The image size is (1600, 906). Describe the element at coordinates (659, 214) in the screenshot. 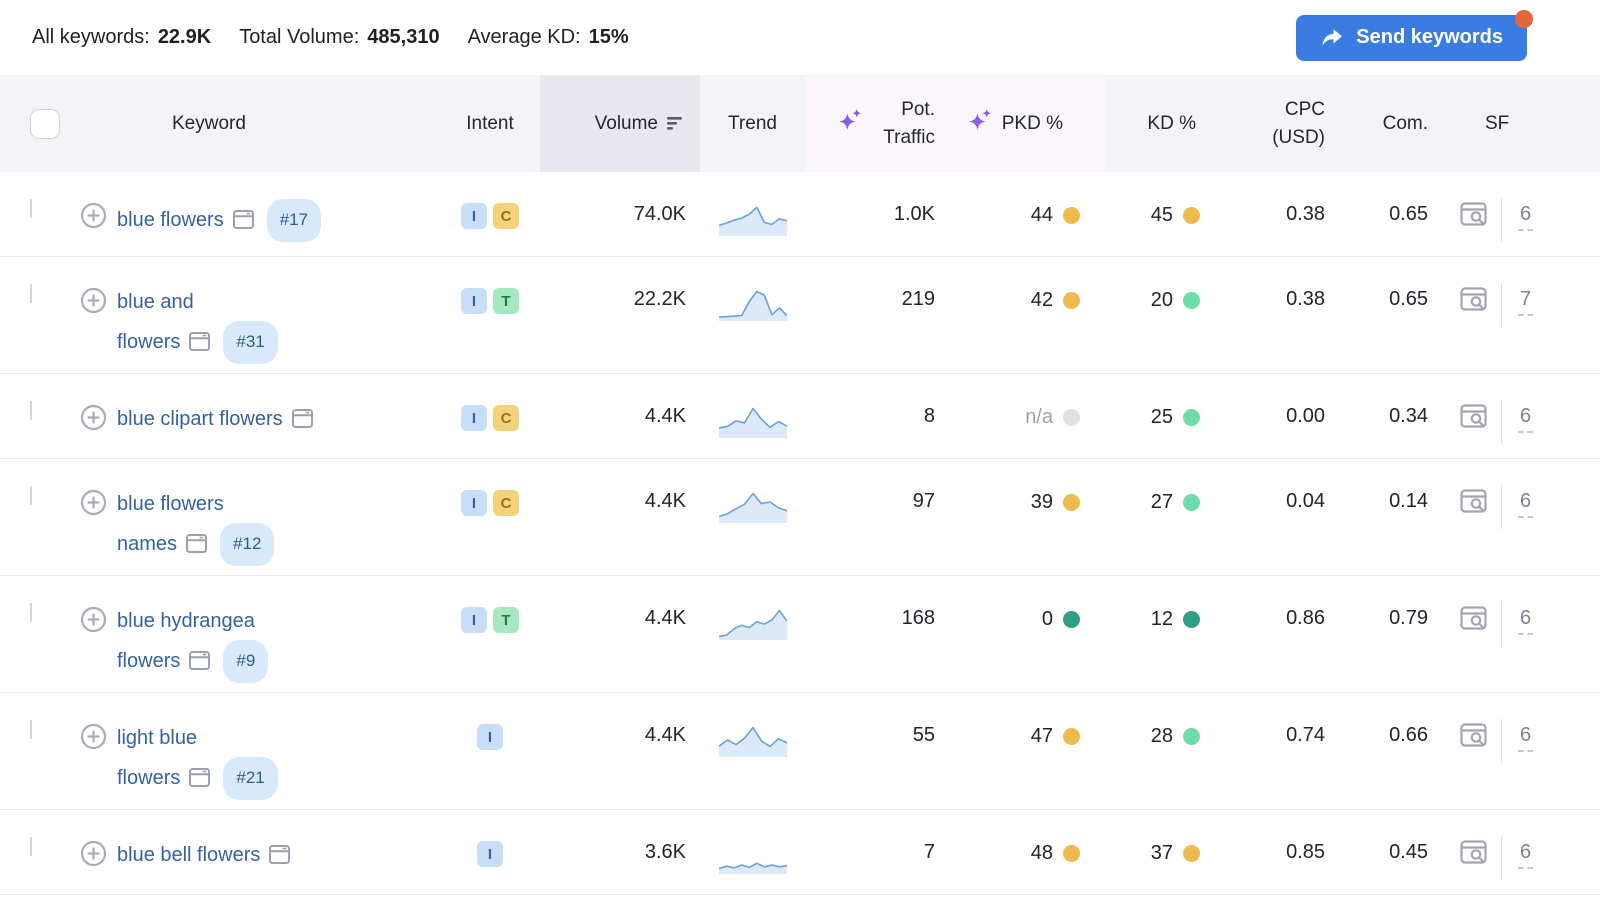

I see `volume-value: 74.0K` at that location.